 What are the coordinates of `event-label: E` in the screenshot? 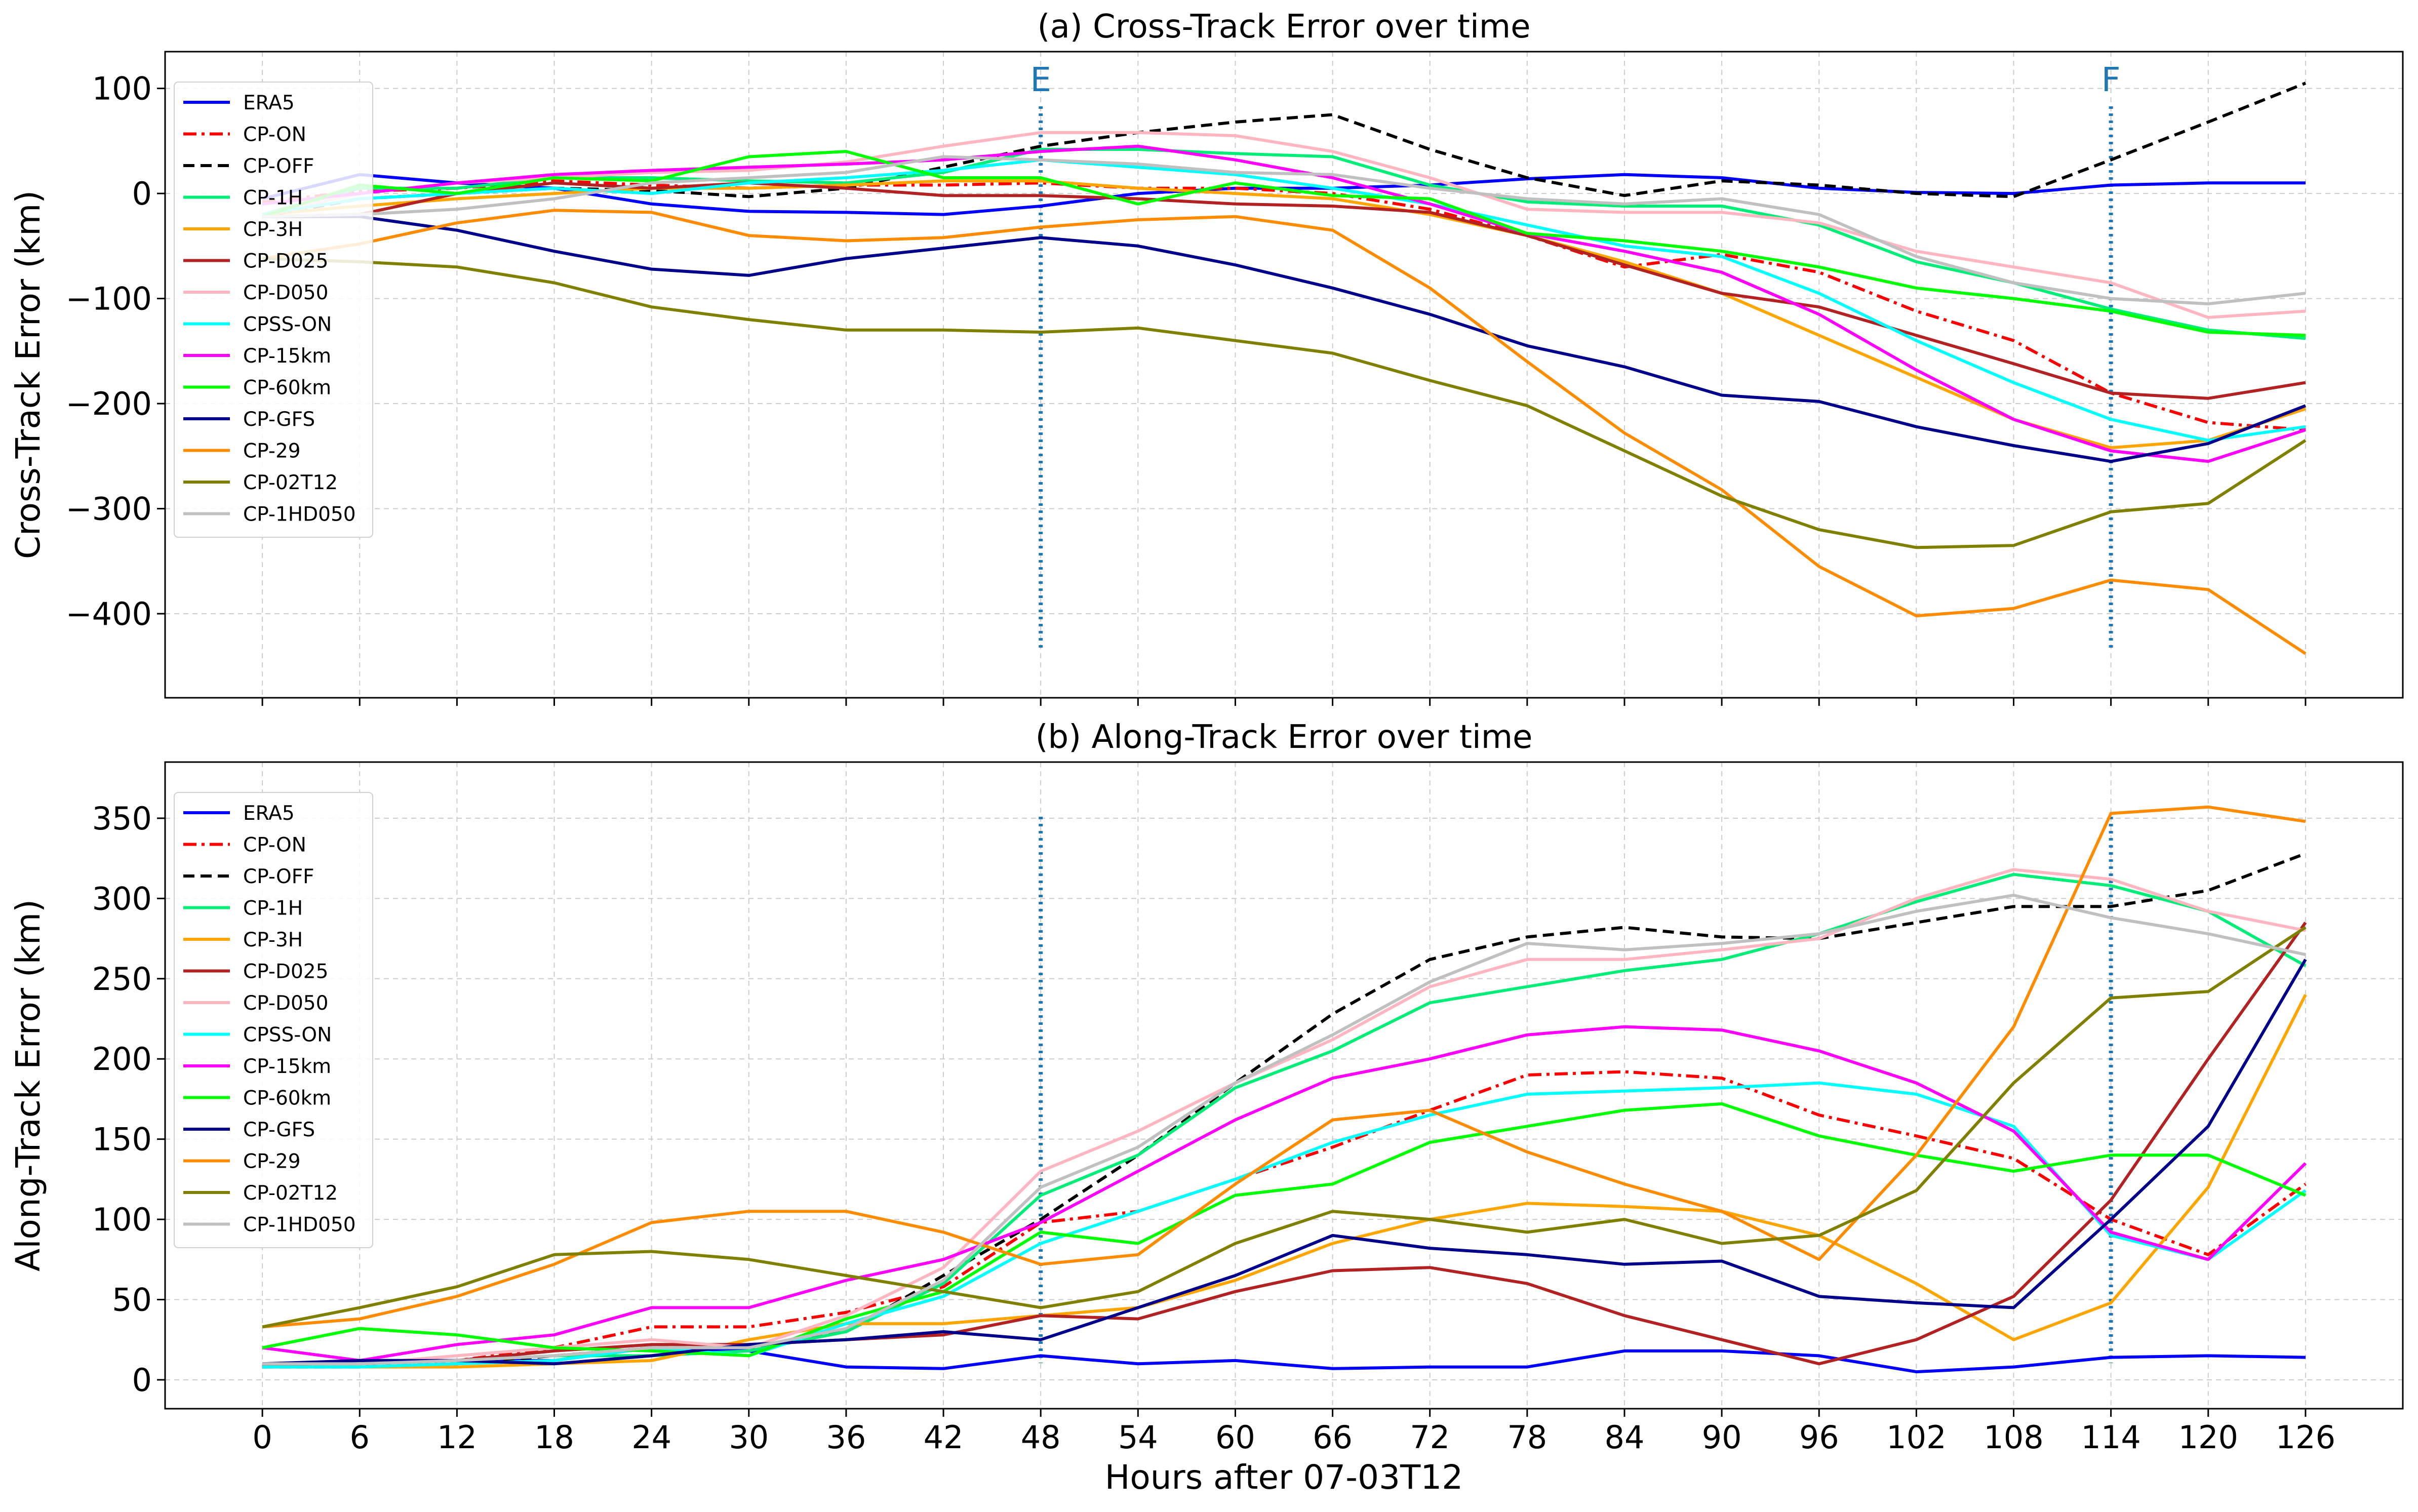 It's located at (1040, 79).